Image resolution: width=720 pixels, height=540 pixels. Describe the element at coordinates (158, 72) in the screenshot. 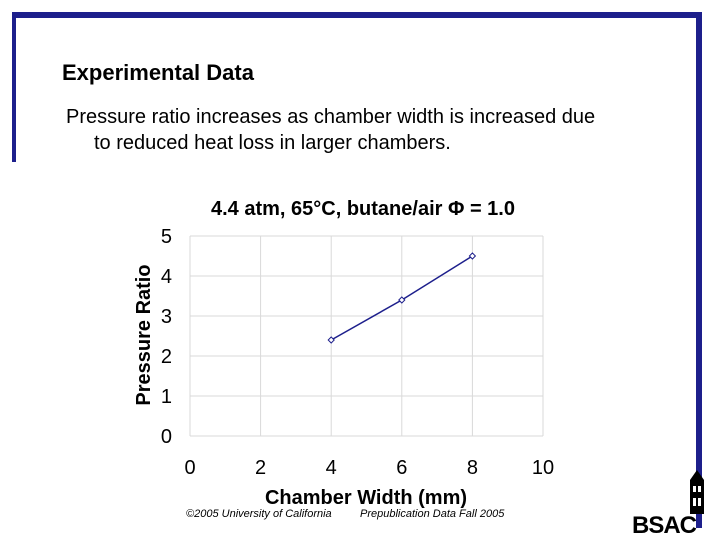

I see `slide-title: Experimental Data` at that location.